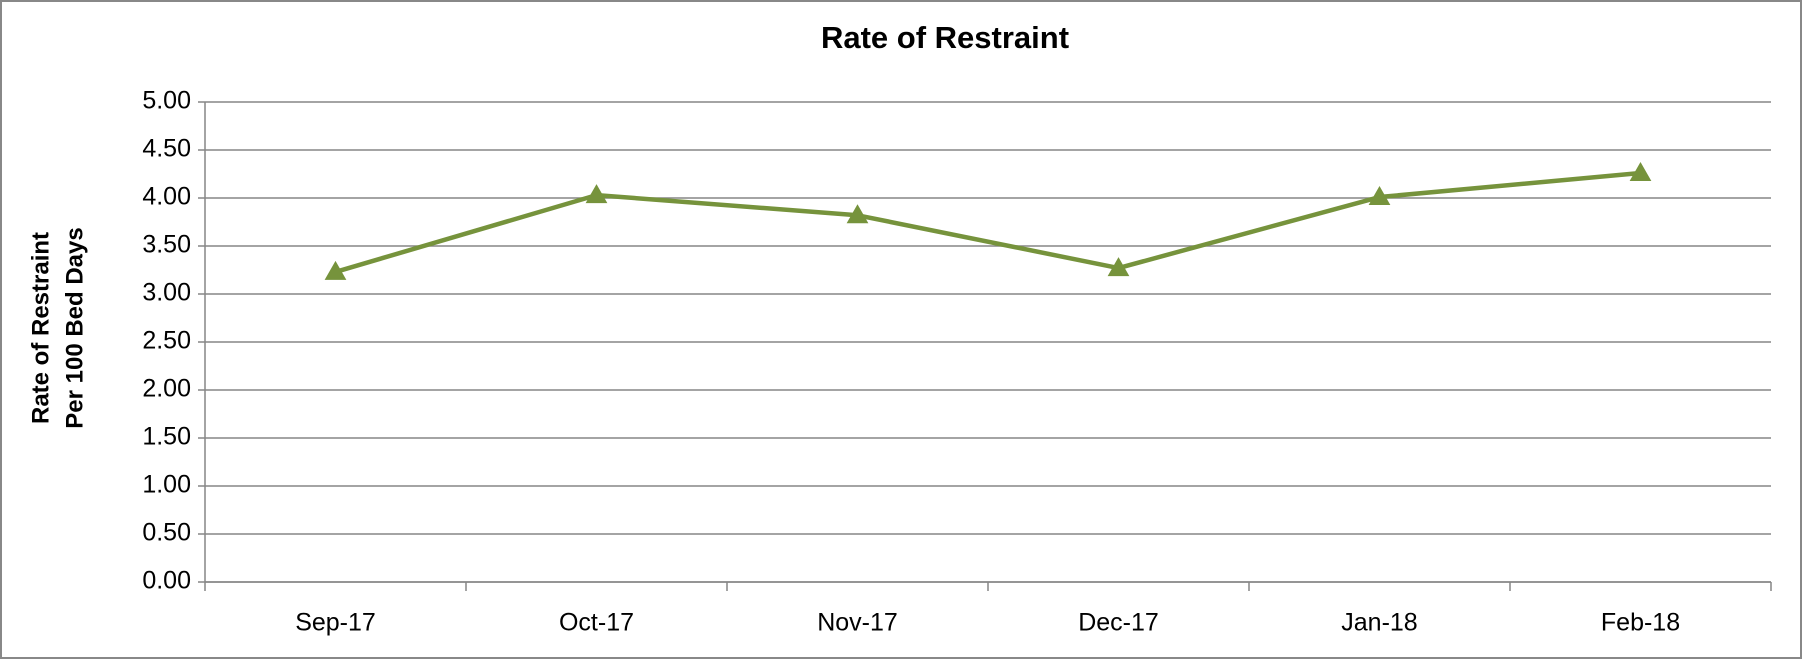 This screenshot has width=1802, height=664. What do you see at coordinates (1379, 623) in the screenshot?
I see `x-tick-label: Jan-18` at bounding box center [1379, 623].